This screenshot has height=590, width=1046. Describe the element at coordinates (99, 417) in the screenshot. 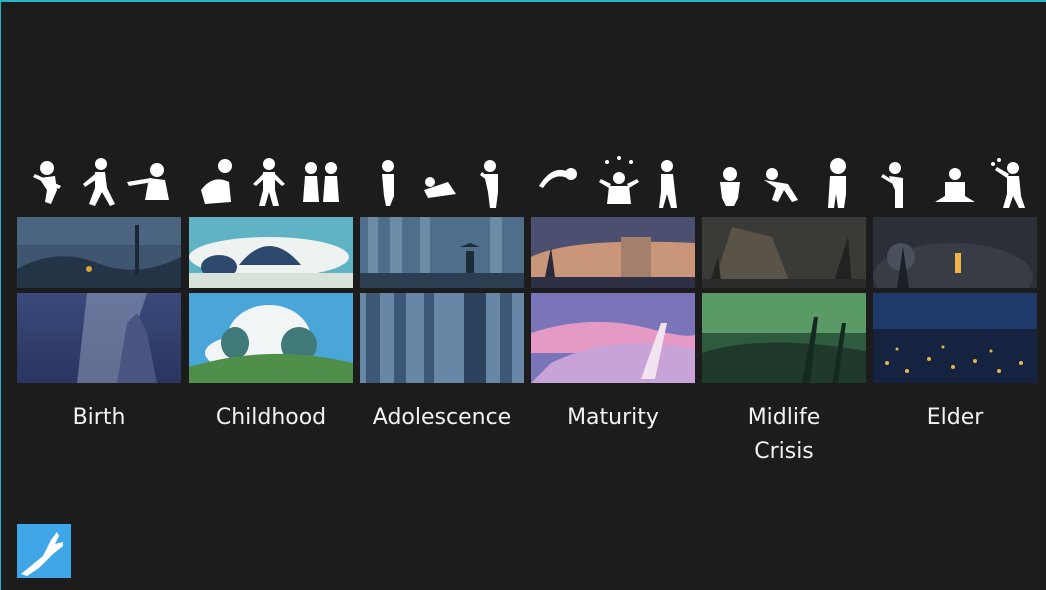

I see `stage-label: Birth` at that location.